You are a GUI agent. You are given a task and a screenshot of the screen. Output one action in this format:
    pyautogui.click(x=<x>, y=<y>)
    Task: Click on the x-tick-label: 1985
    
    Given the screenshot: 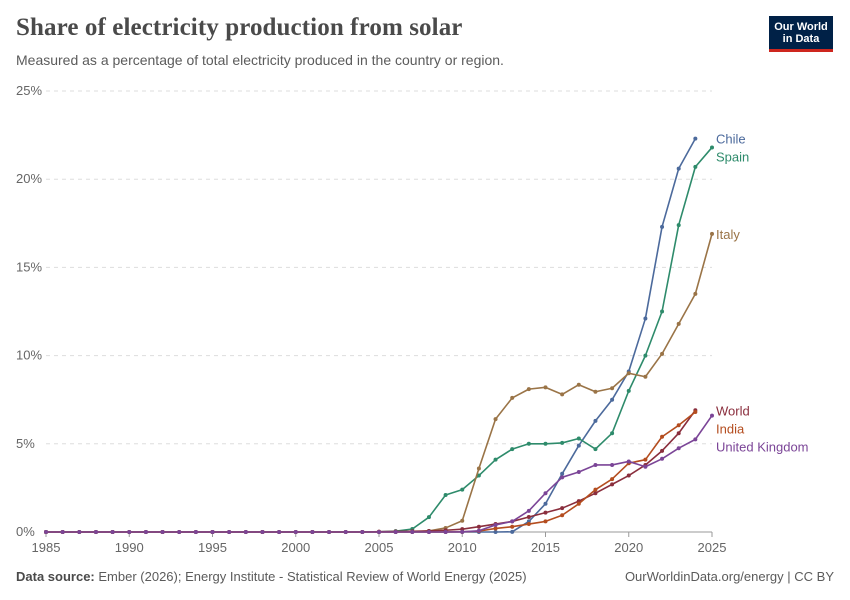 What is the action you would take?
    pyautogui.click(x=46, y=547)
    